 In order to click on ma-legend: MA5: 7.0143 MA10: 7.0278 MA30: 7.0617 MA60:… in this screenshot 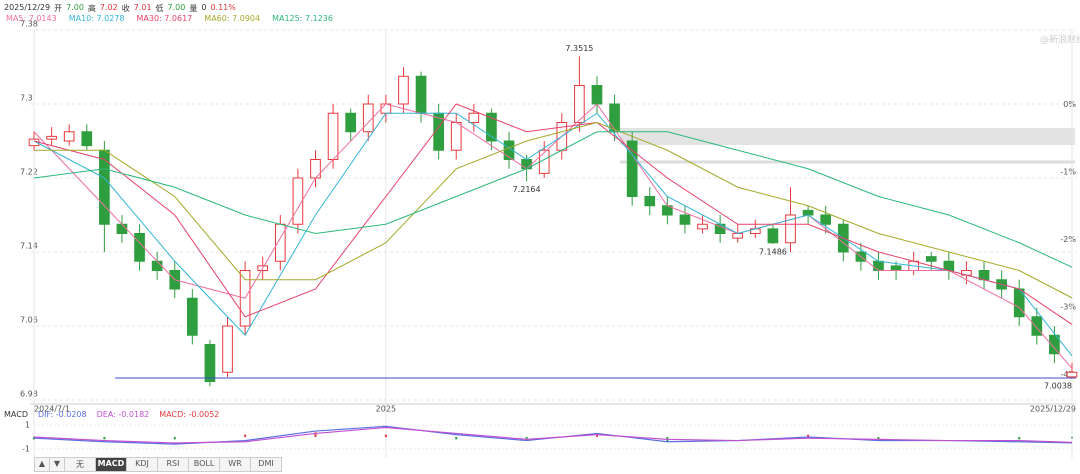, I will do `click(173, 18)`.